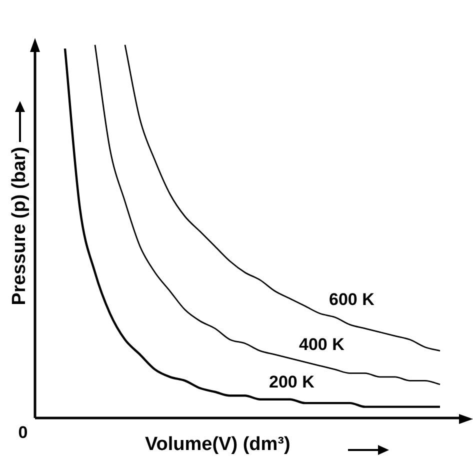 The height and width of the screenshot is (464, 473). Describe the element at coordinates (322, 344) in the screenshot. I see `series-label: 400 K` at that location.